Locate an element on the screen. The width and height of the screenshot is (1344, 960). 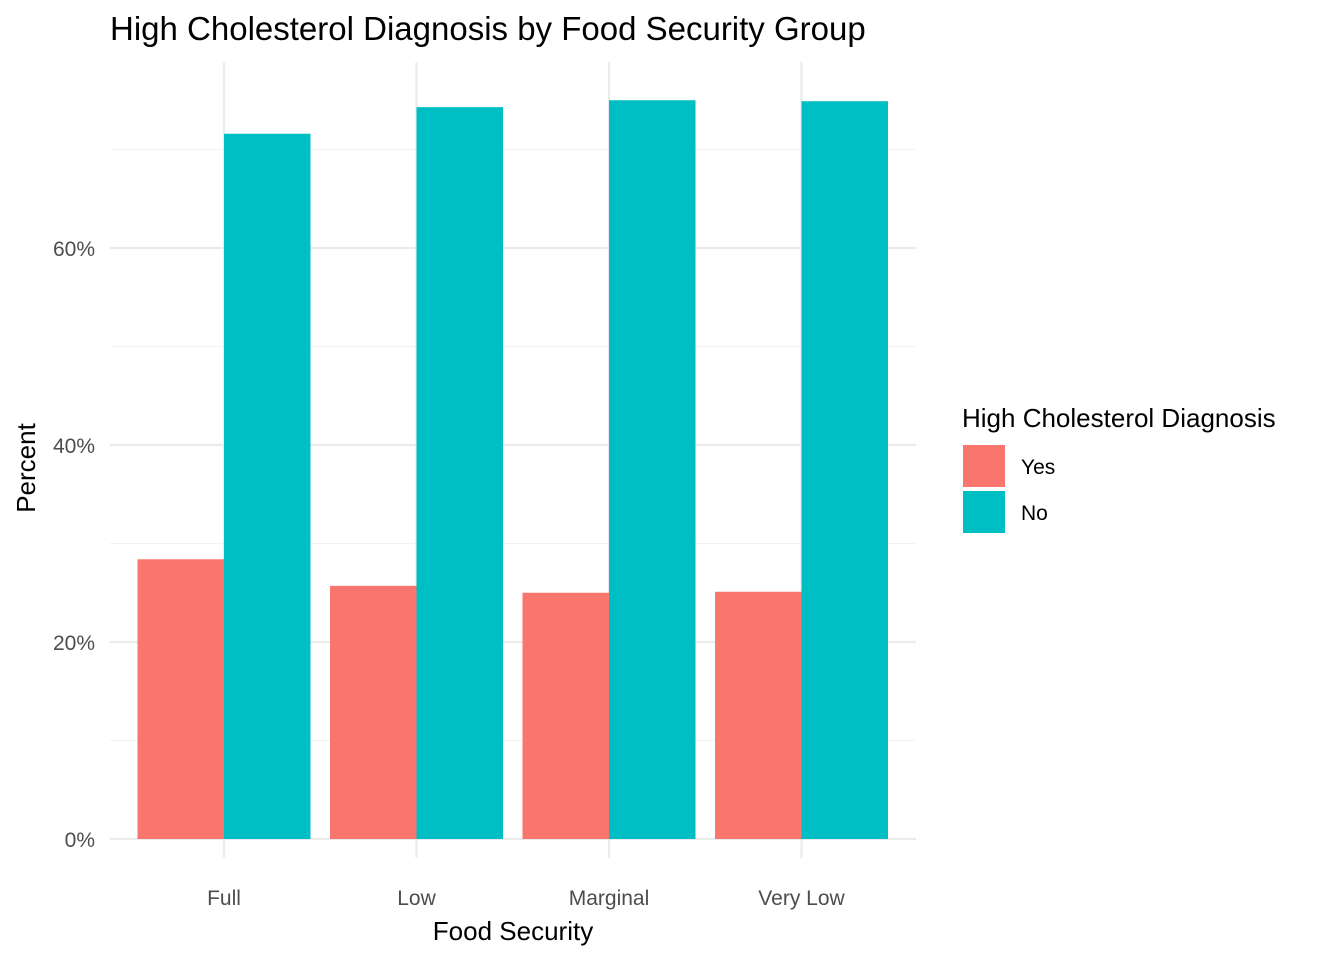
y-axis-tick-labels: 0% 20% 40% 60% is located at coordinates (74, 545).